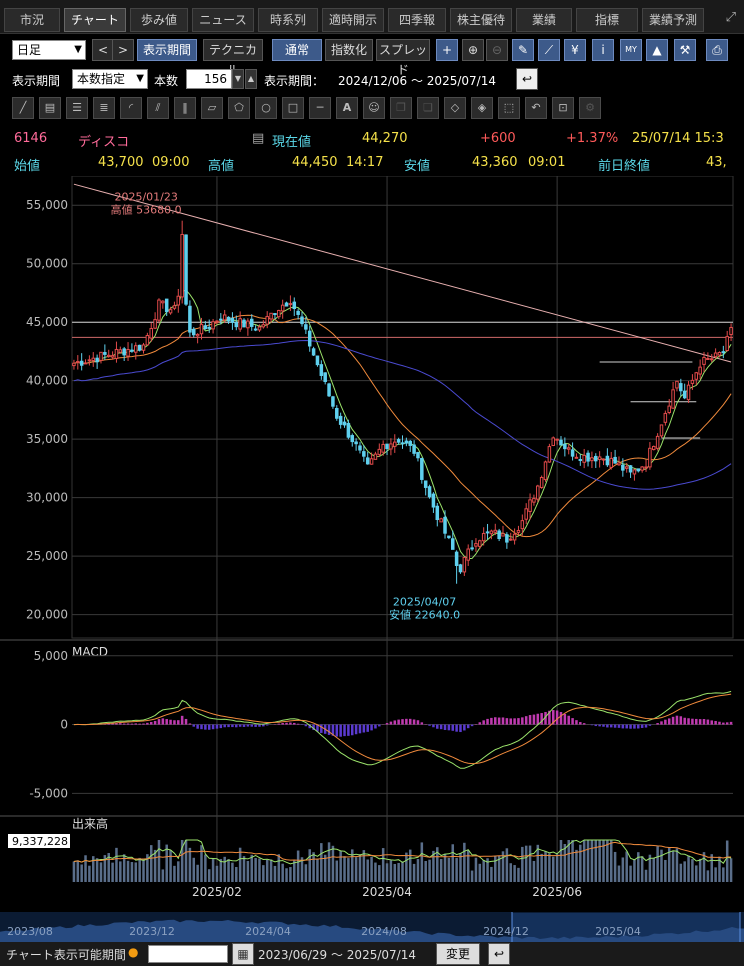 The height and width of the screenshot is (966, 744). Describe the element at coordinates (353, 20) in the screenshot. I see `tab-disclosure: 適時開示` at that location.